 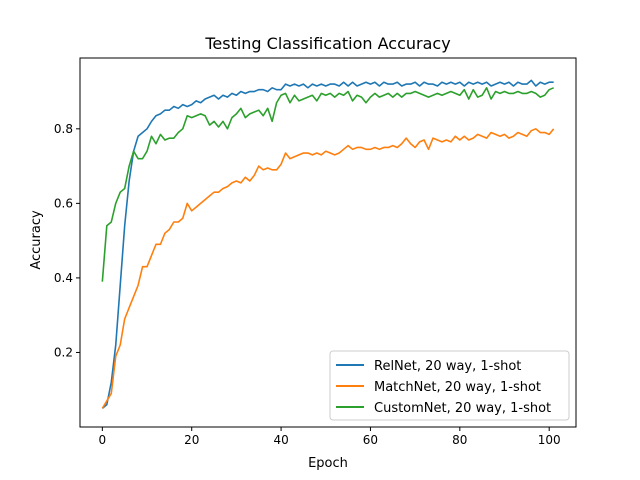 I want to click on x-tick-label: 60, so click(x=370, y=440).